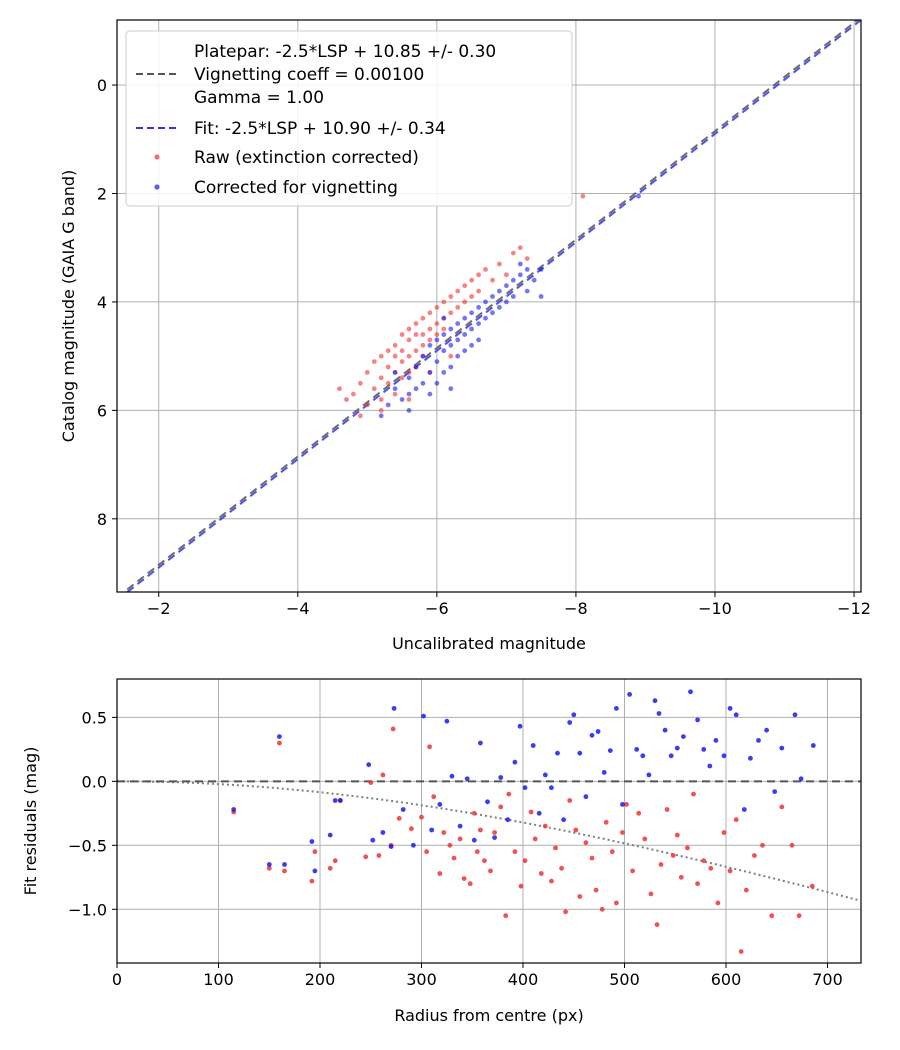  I want to click on legend-platepar-label: Platepar: -2.5*LSP + 10.85 +/- 0.30, so click(345, 52).